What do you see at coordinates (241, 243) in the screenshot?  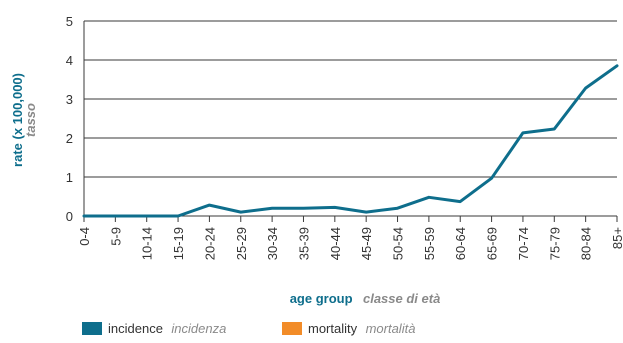 I see `x-tick-label: 25-29` at bounding box center [241, 243].